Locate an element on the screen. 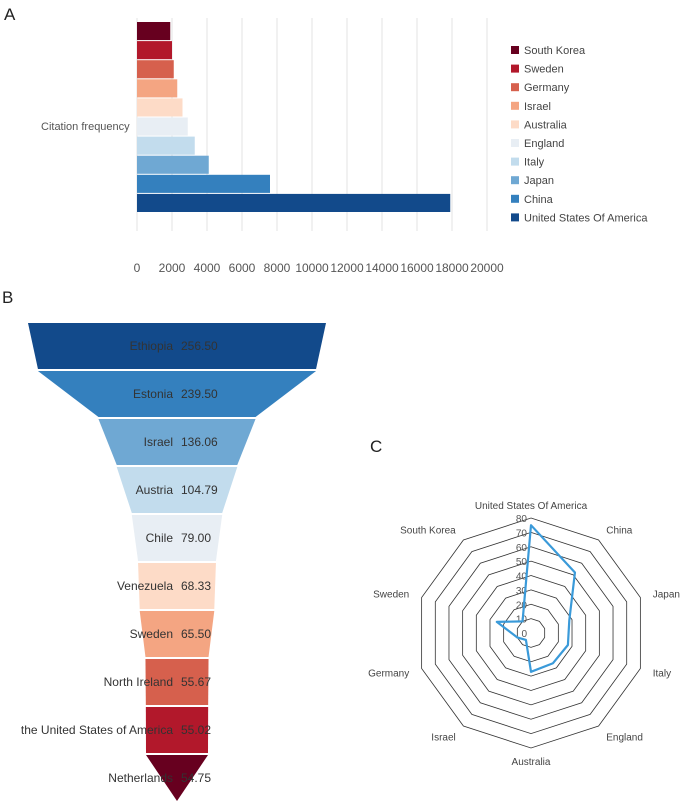  funnel-name: Venezuela is located at coordinates (145, 586).